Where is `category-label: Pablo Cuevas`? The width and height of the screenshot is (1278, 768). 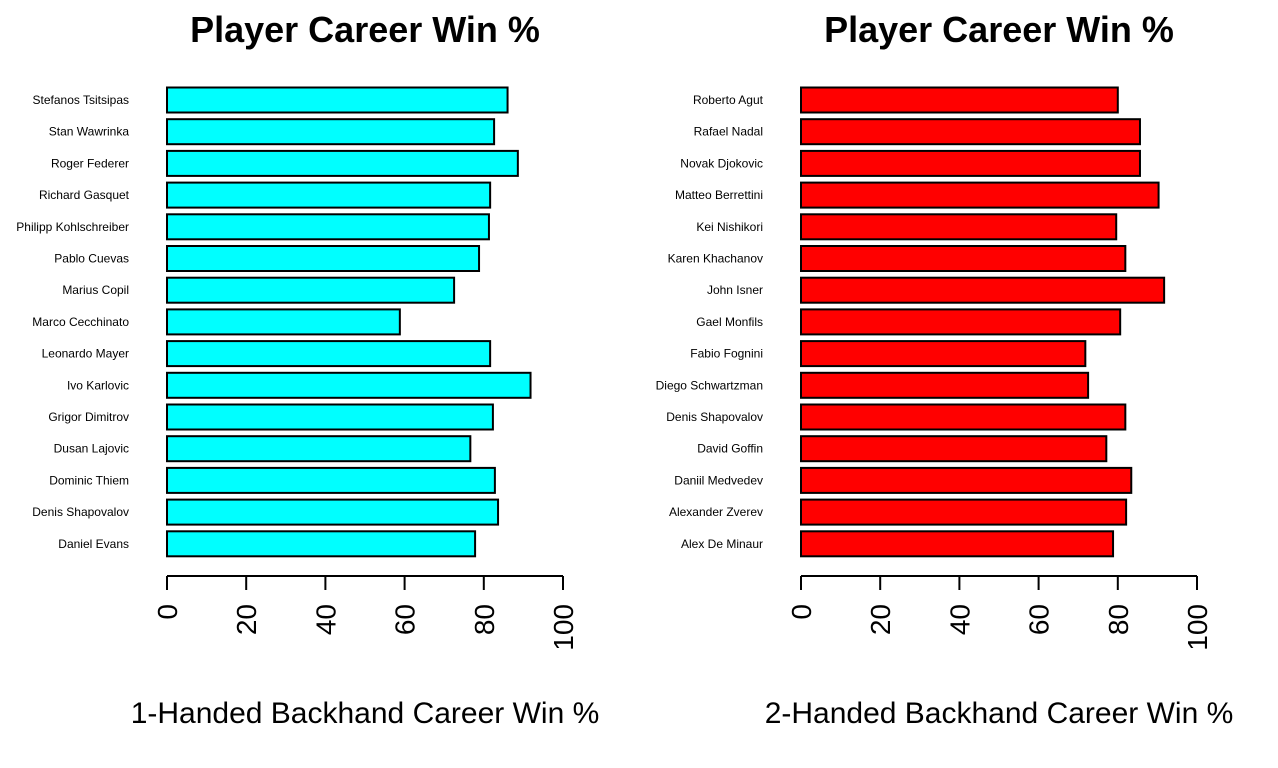
category-label: Pablo Cuevas is located at coordinates (91, 259).